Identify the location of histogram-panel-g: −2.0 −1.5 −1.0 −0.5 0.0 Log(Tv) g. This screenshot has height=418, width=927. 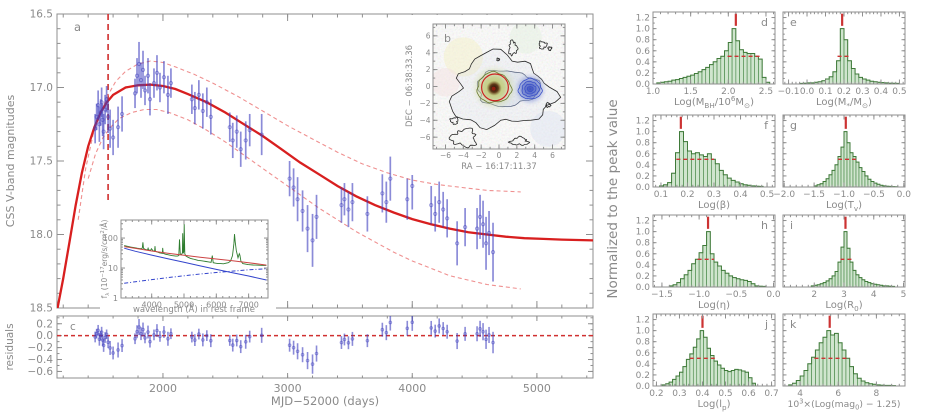
(842, 163).